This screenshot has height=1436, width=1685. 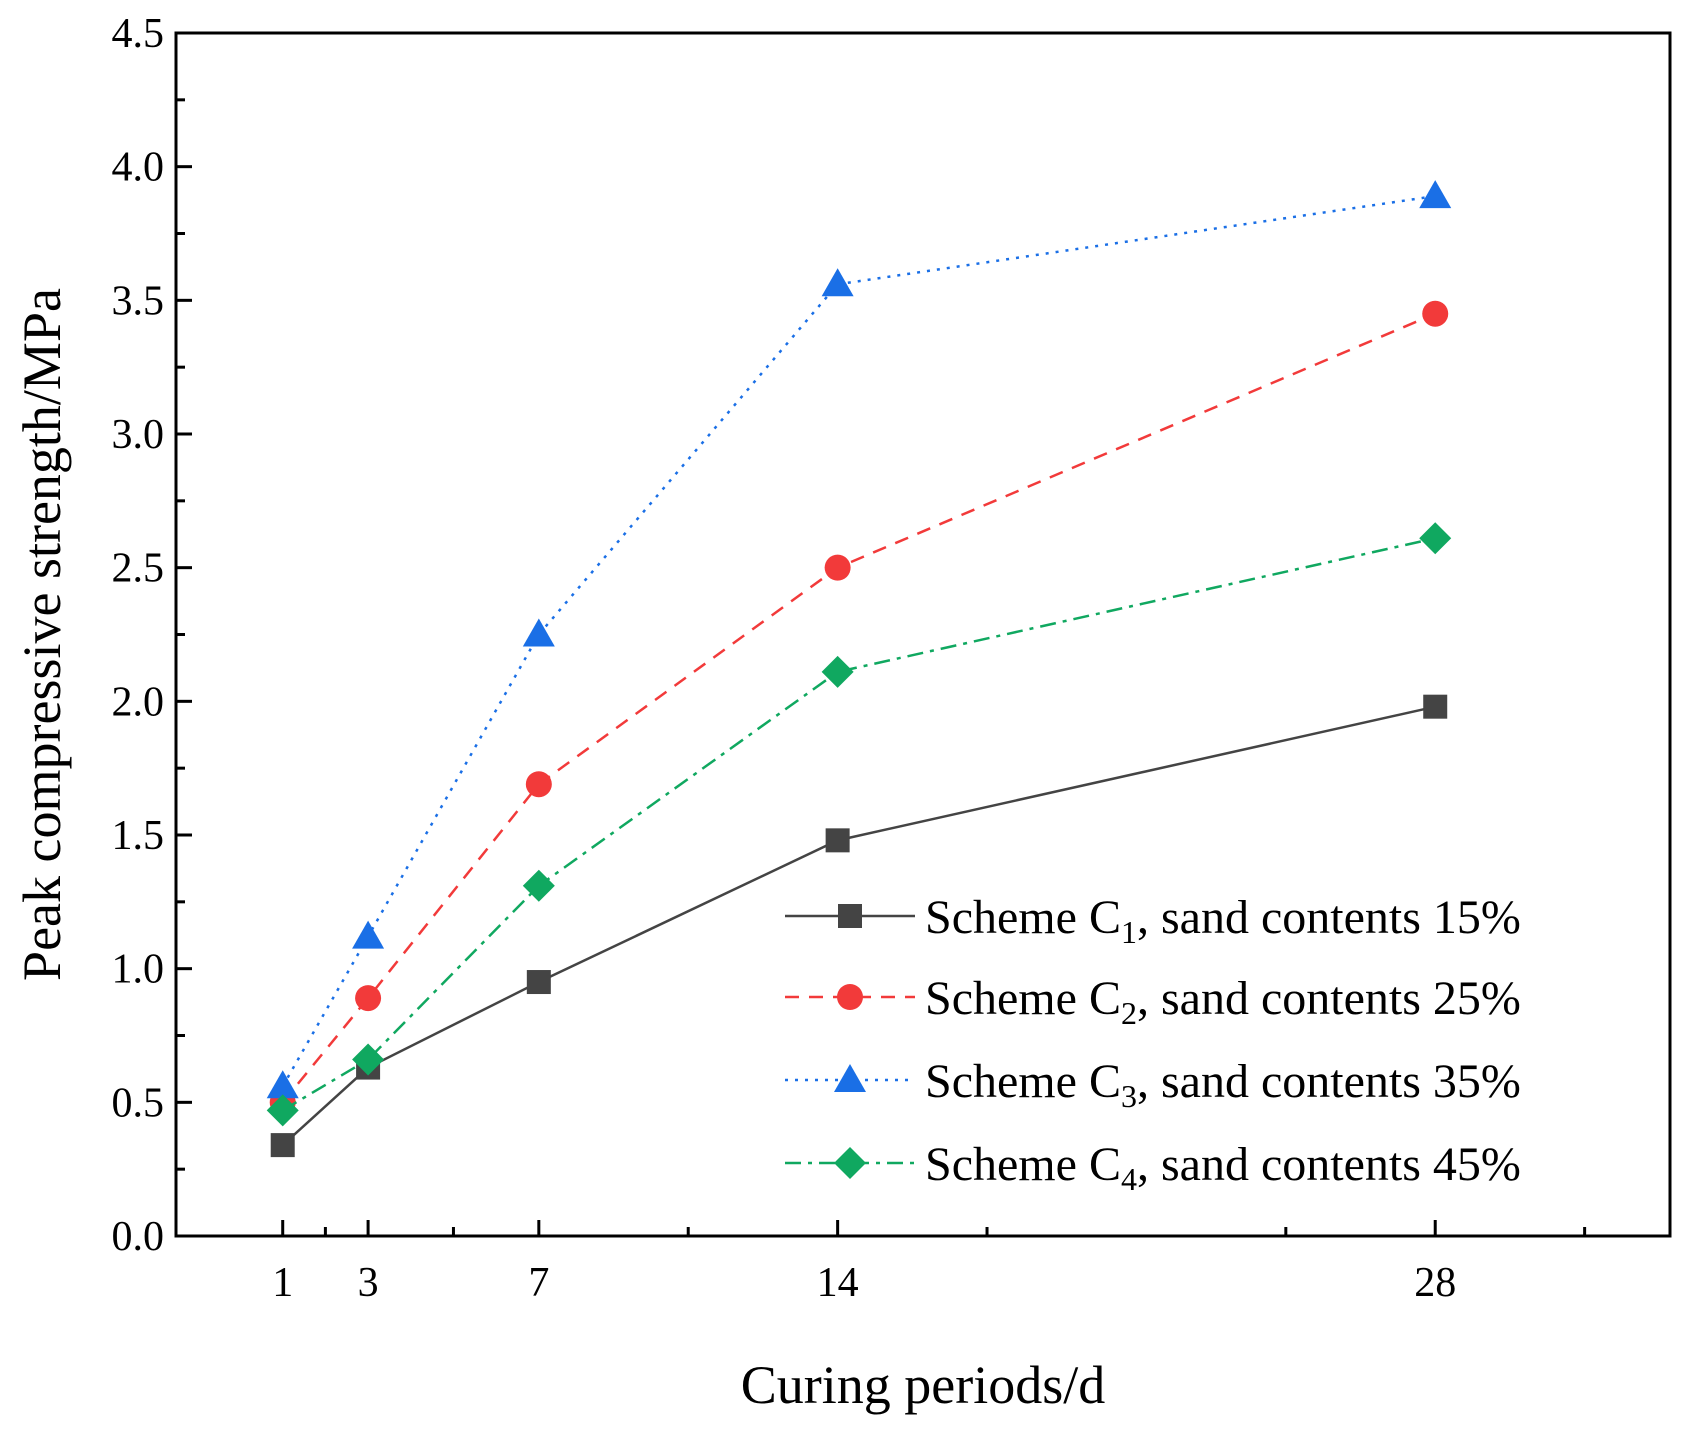 What do you see at coordinates (850, 997) in the screenshot?
I see `legend-marker-c2` at bounding box center [850, 997].